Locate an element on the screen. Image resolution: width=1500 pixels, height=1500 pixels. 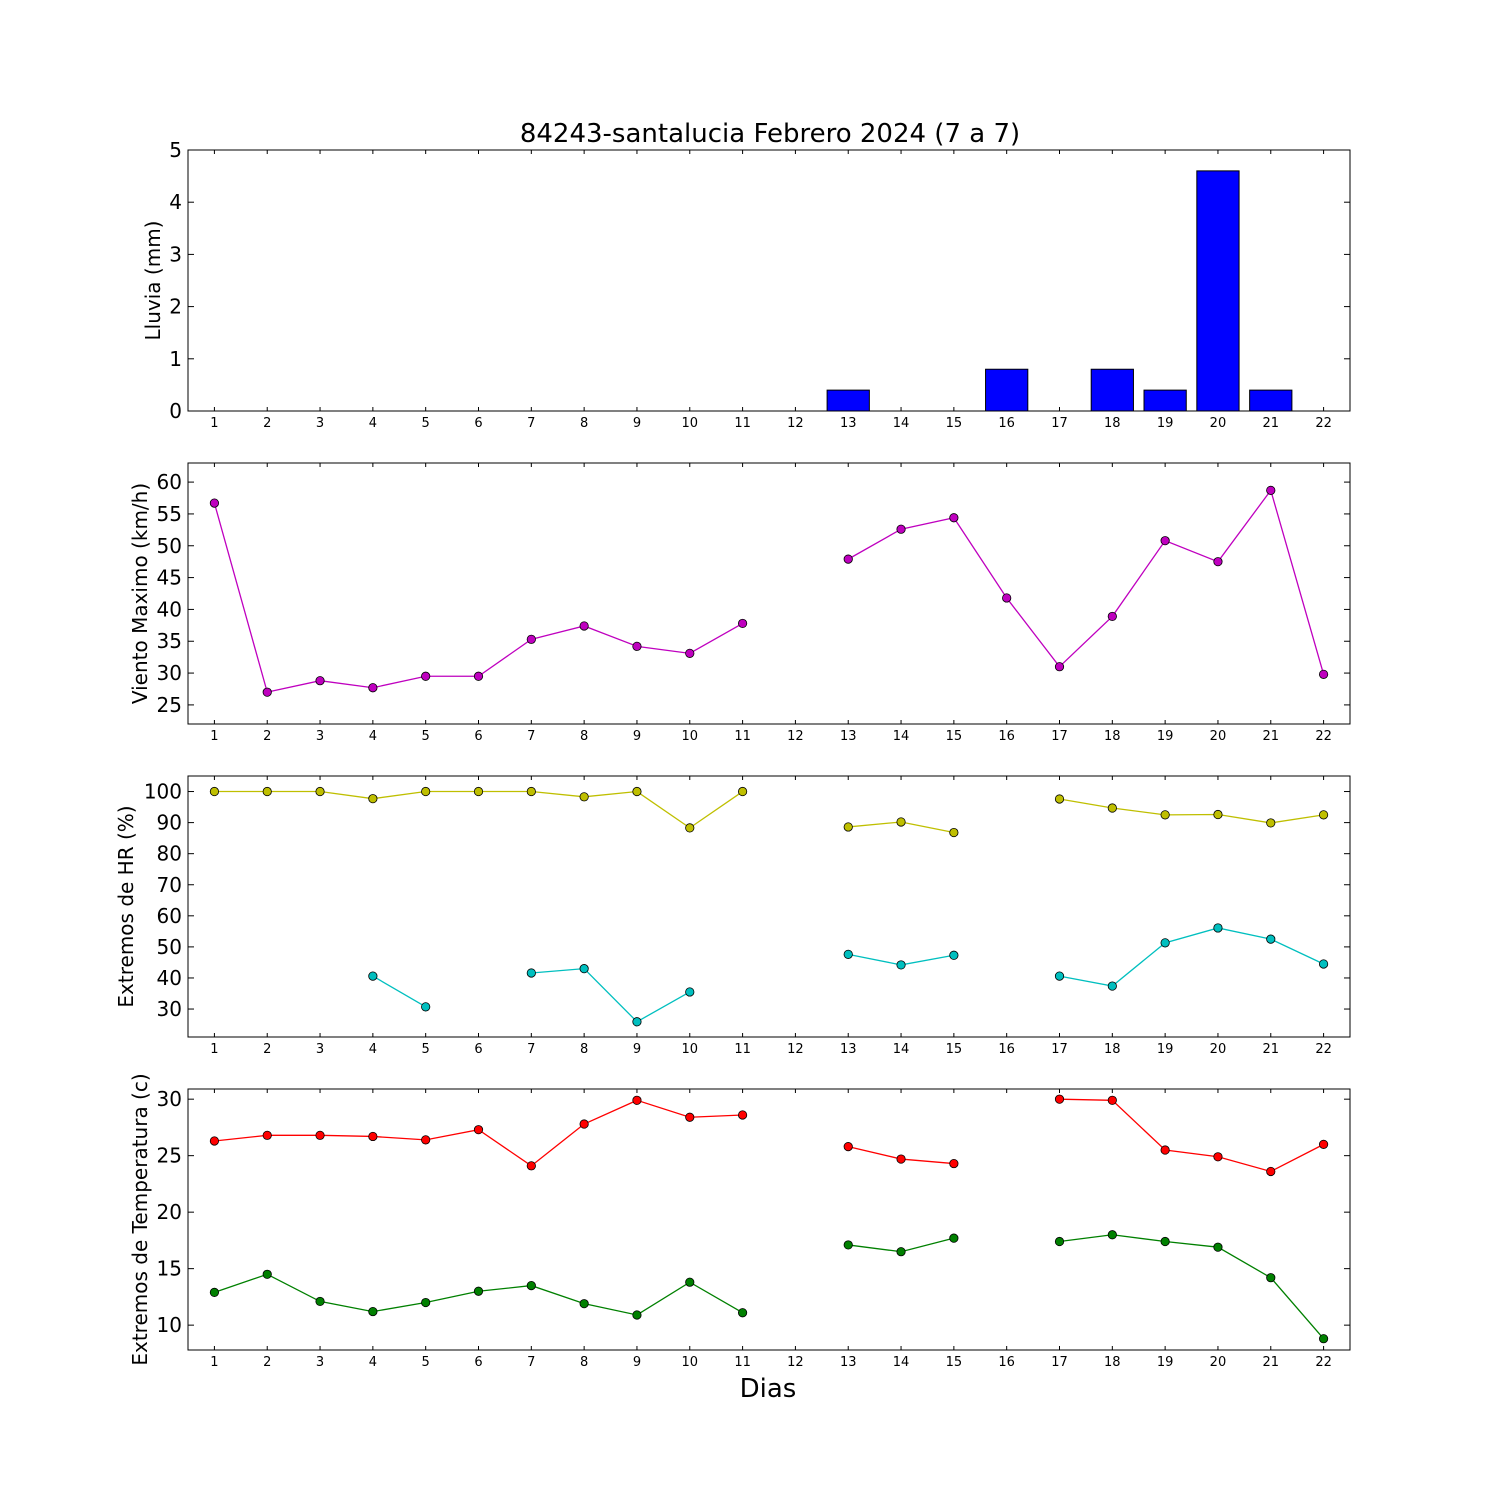
rain-ytick-label: 0 is located at coordinates (175, 411).